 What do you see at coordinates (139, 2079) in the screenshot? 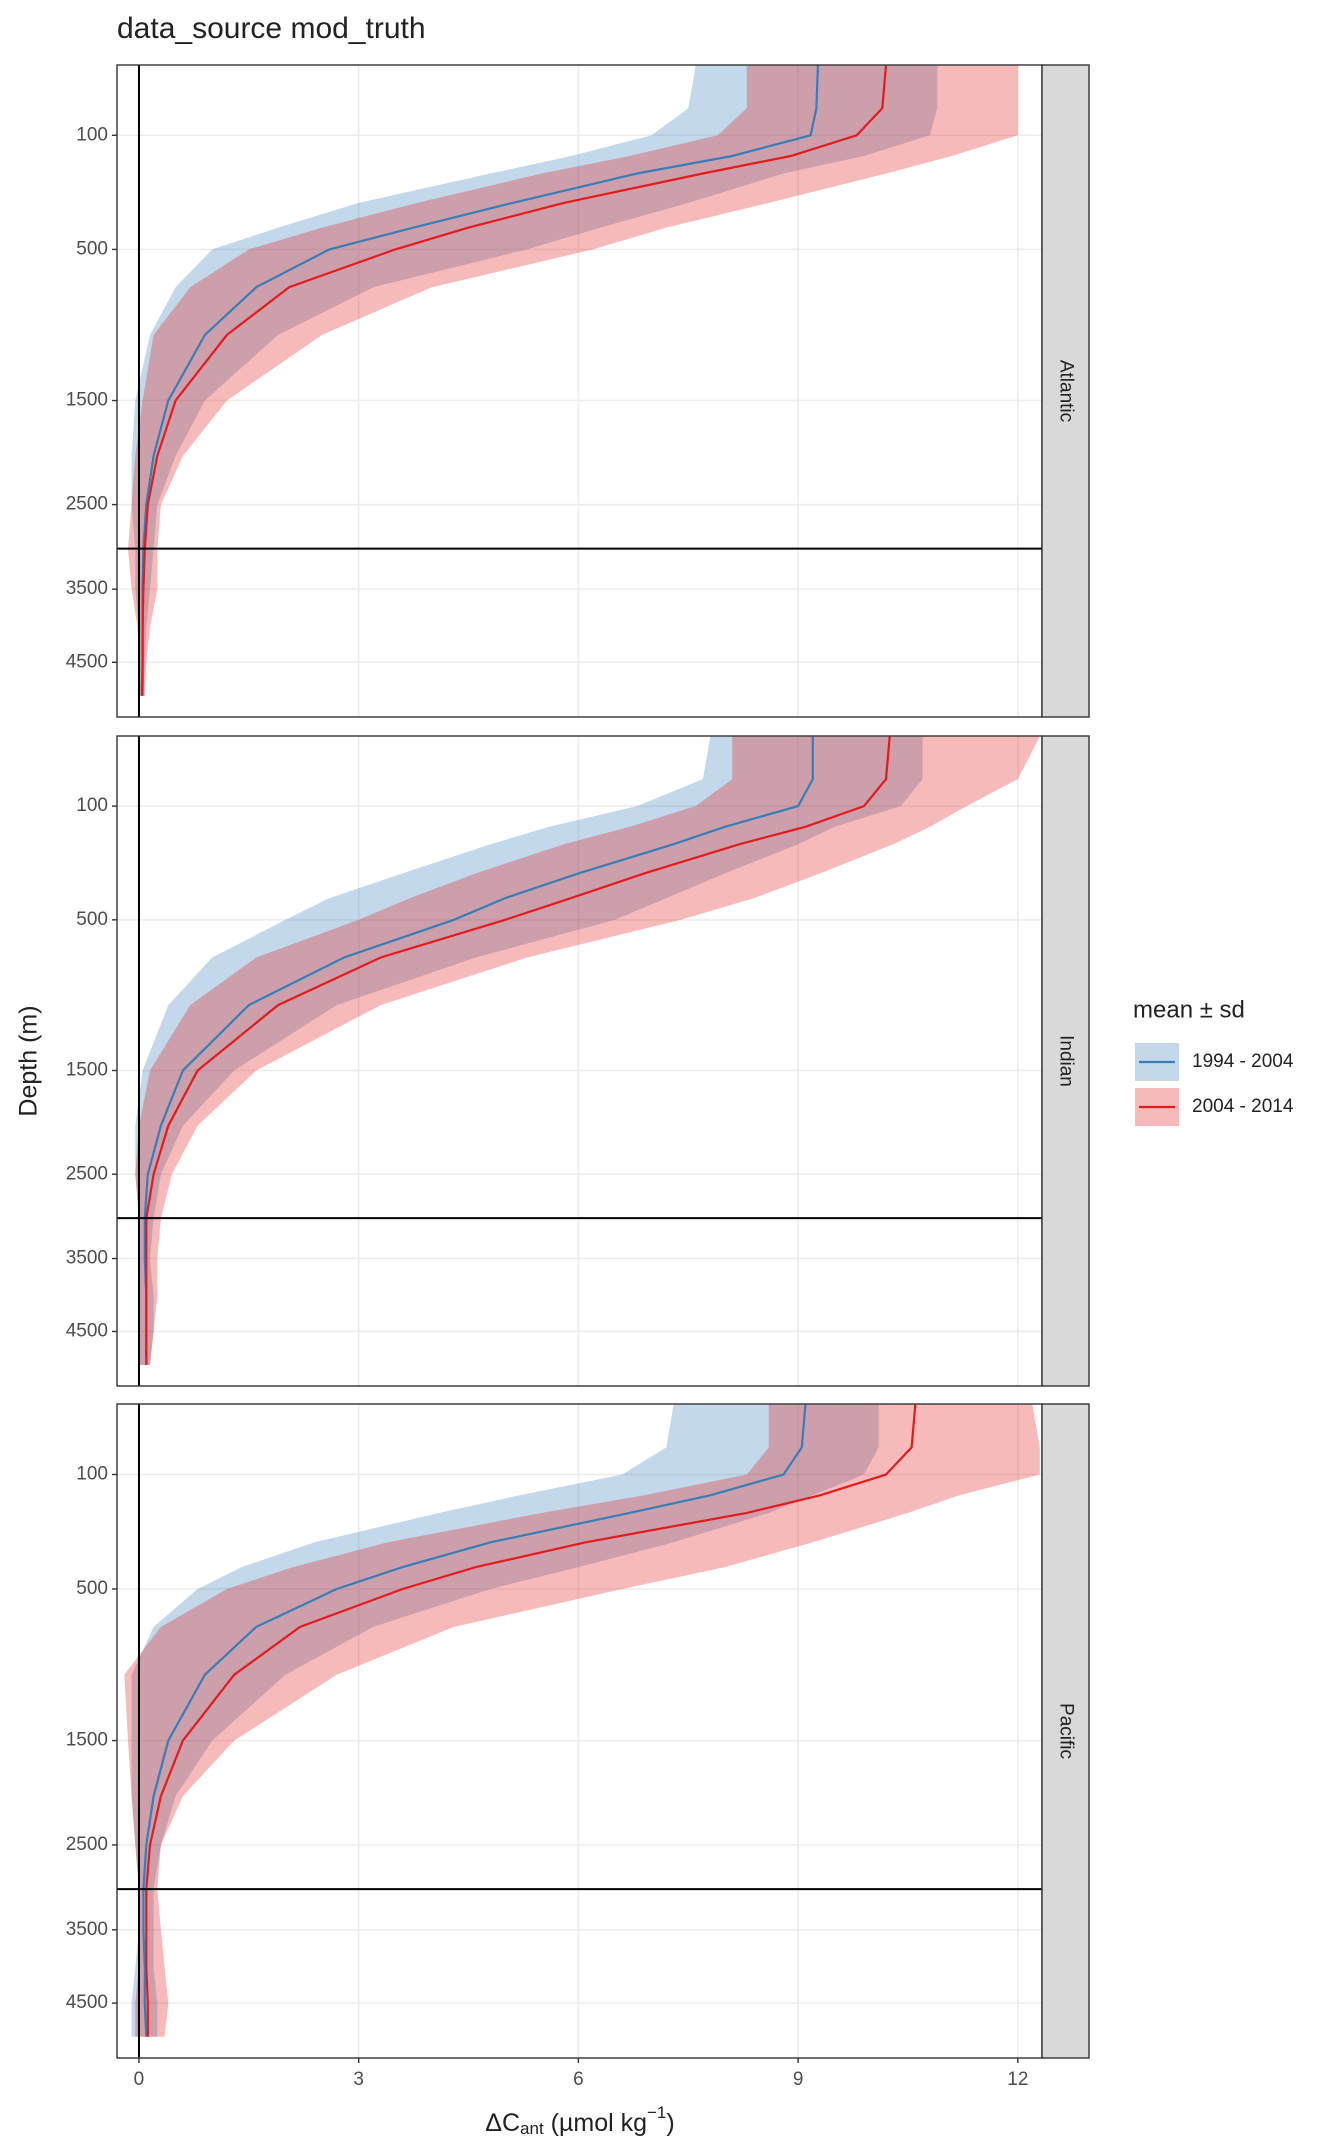
I see `x-tick-label: 0` at bounding box center [139, 2079].